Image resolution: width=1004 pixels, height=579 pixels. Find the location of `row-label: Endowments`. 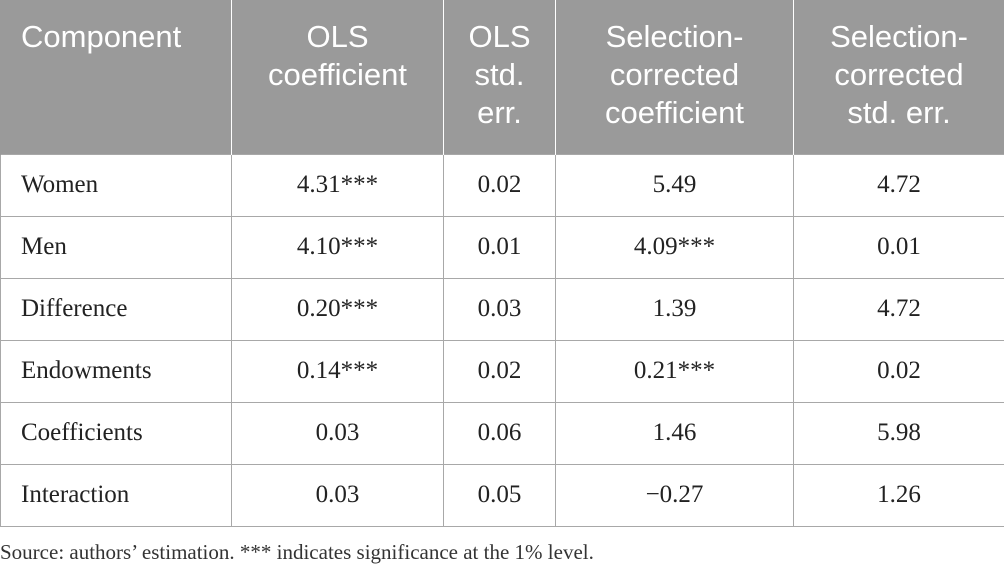

row-label: Endowments is located at coordinates (116, 371).